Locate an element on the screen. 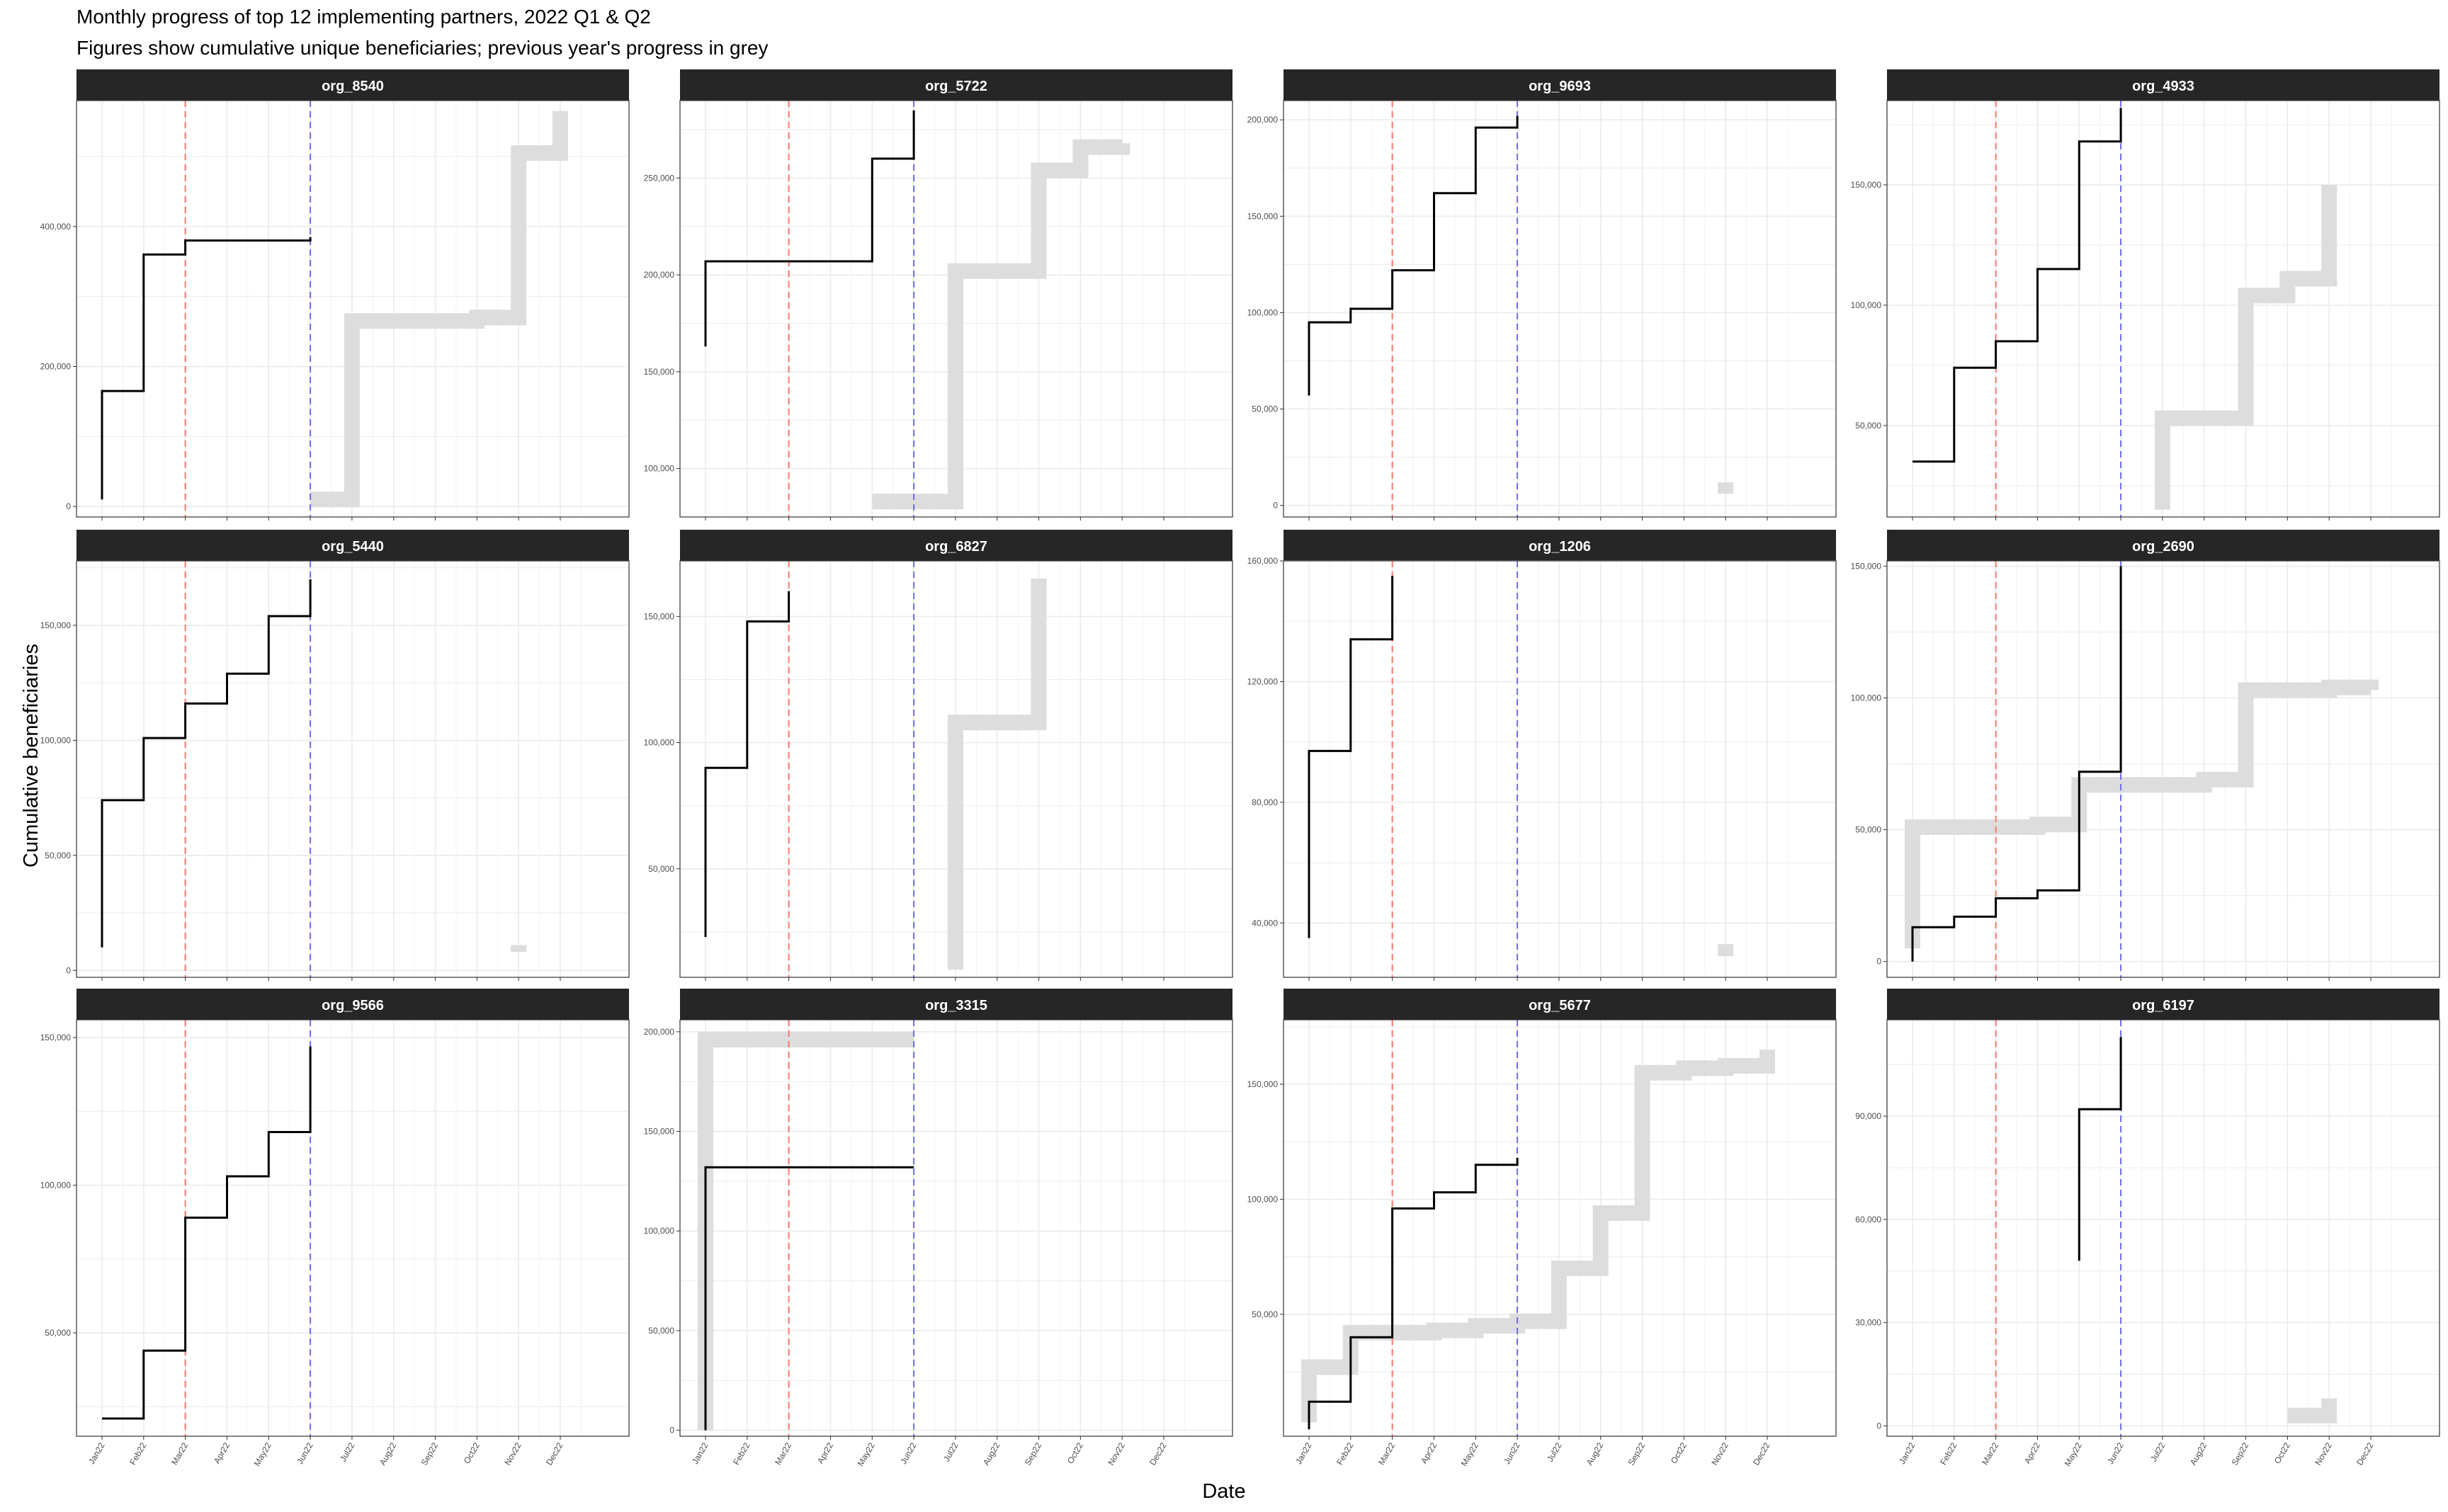 Image resolution: width=2448 pixels, height=1512 pixels. panel-org_6827: org_6827 50,000 100,000 150,000 is located at coordinates (939, 755).